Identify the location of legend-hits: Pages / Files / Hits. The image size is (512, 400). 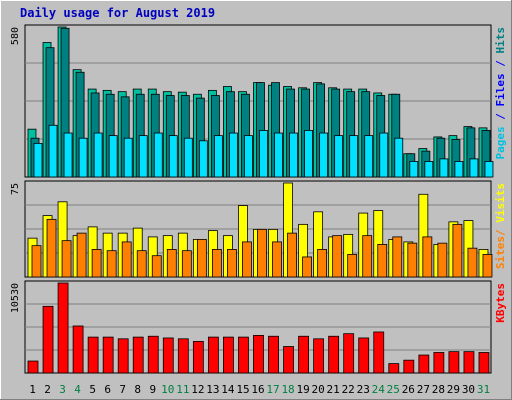
(500, 93).